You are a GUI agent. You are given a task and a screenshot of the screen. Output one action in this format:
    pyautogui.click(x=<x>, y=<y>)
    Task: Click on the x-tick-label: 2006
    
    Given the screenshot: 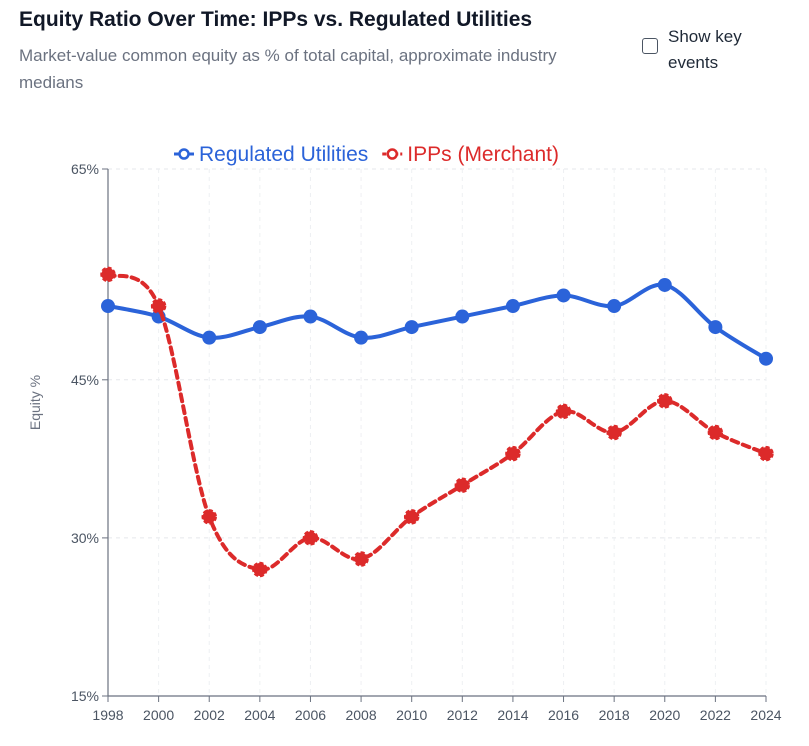 What is the action you would take?
    pyautogui.click(x=310, y=715)
    